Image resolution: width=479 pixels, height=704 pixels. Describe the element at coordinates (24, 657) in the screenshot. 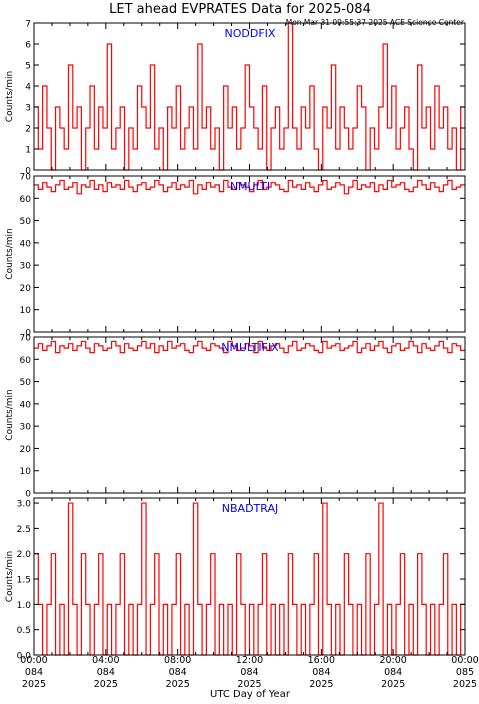

I see `y-tick-label: 0.0` at that location.